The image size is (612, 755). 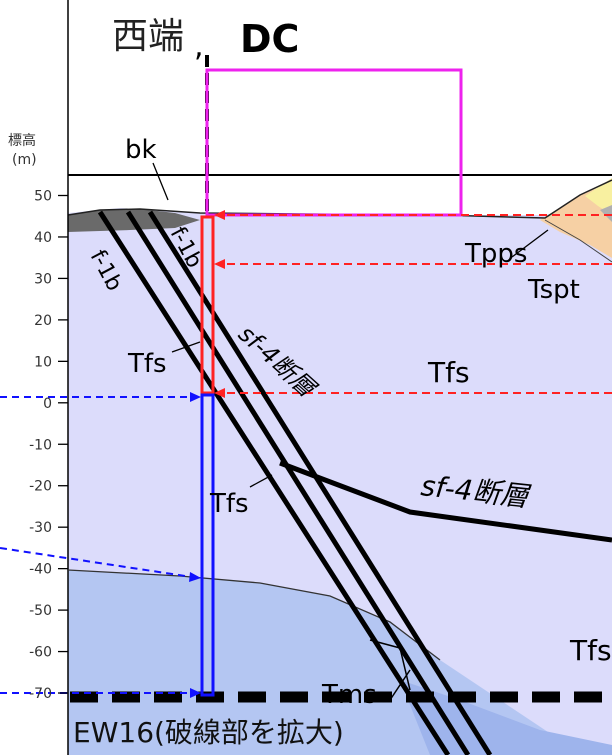 What do you see at coordinates (349, 695) in the screenshot?
I see `tms-label: Tms` at bounding box center [349, 695].